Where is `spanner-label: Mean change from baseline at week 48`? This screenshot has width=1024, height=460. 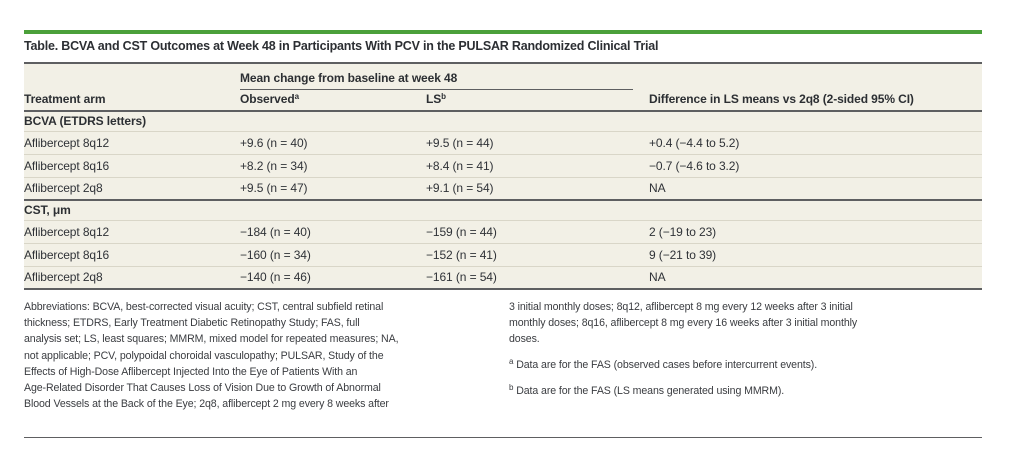
spanner-label: Mean change from baseline at week 48 is located at coordinates (436, 80).